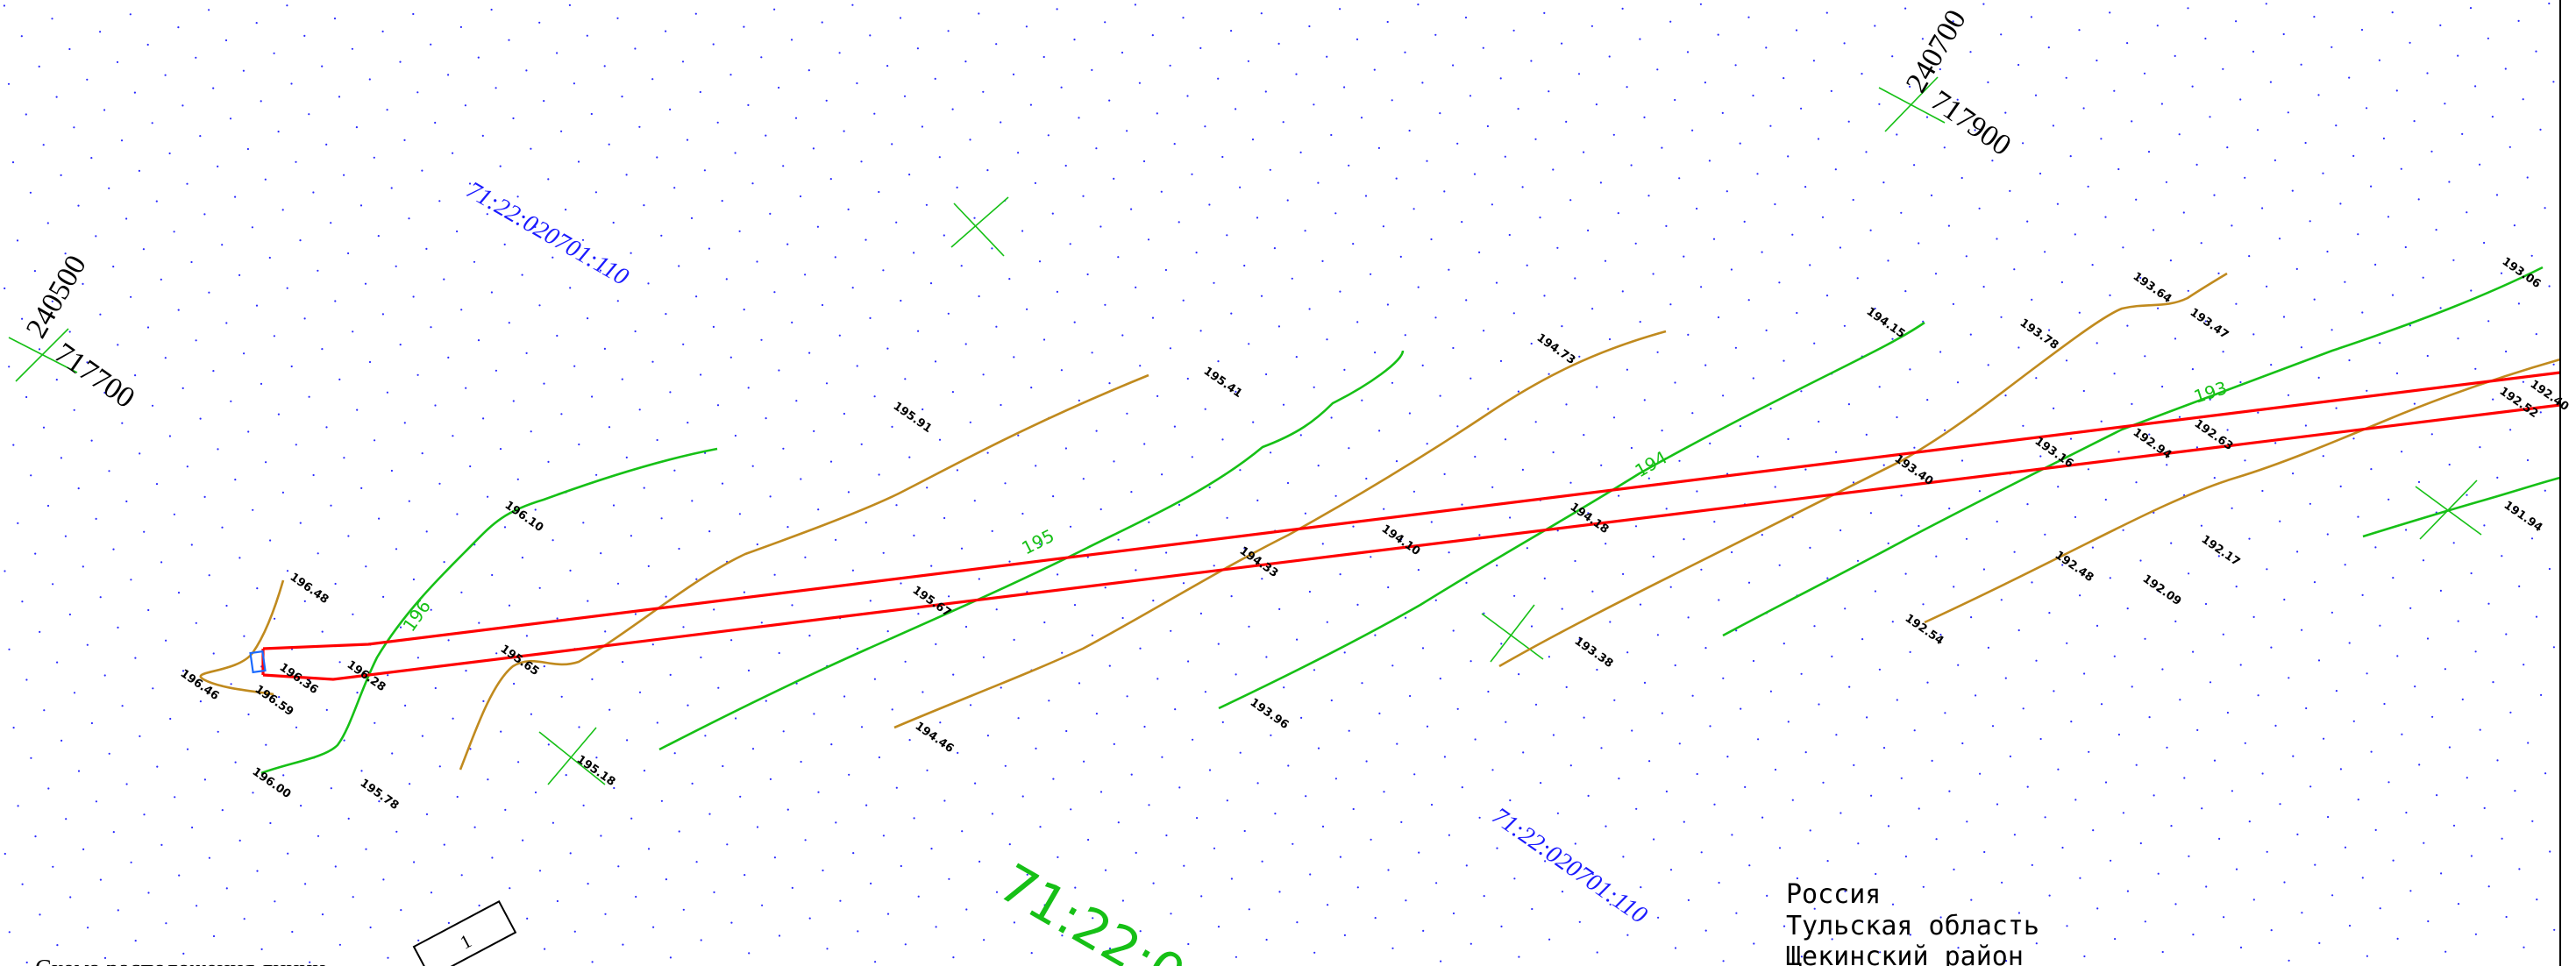  I want to click on contour-minor, so click(242, 637).